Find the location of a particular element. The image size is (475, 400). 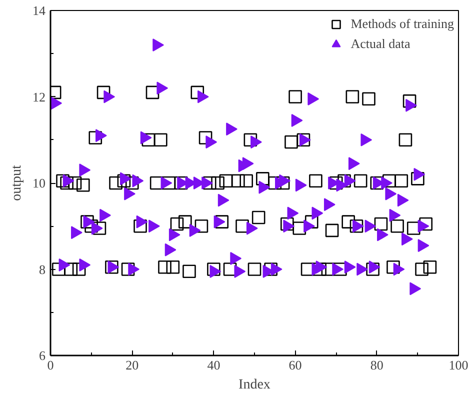

x-axis-title: Index is located at coordinates (254, 385).